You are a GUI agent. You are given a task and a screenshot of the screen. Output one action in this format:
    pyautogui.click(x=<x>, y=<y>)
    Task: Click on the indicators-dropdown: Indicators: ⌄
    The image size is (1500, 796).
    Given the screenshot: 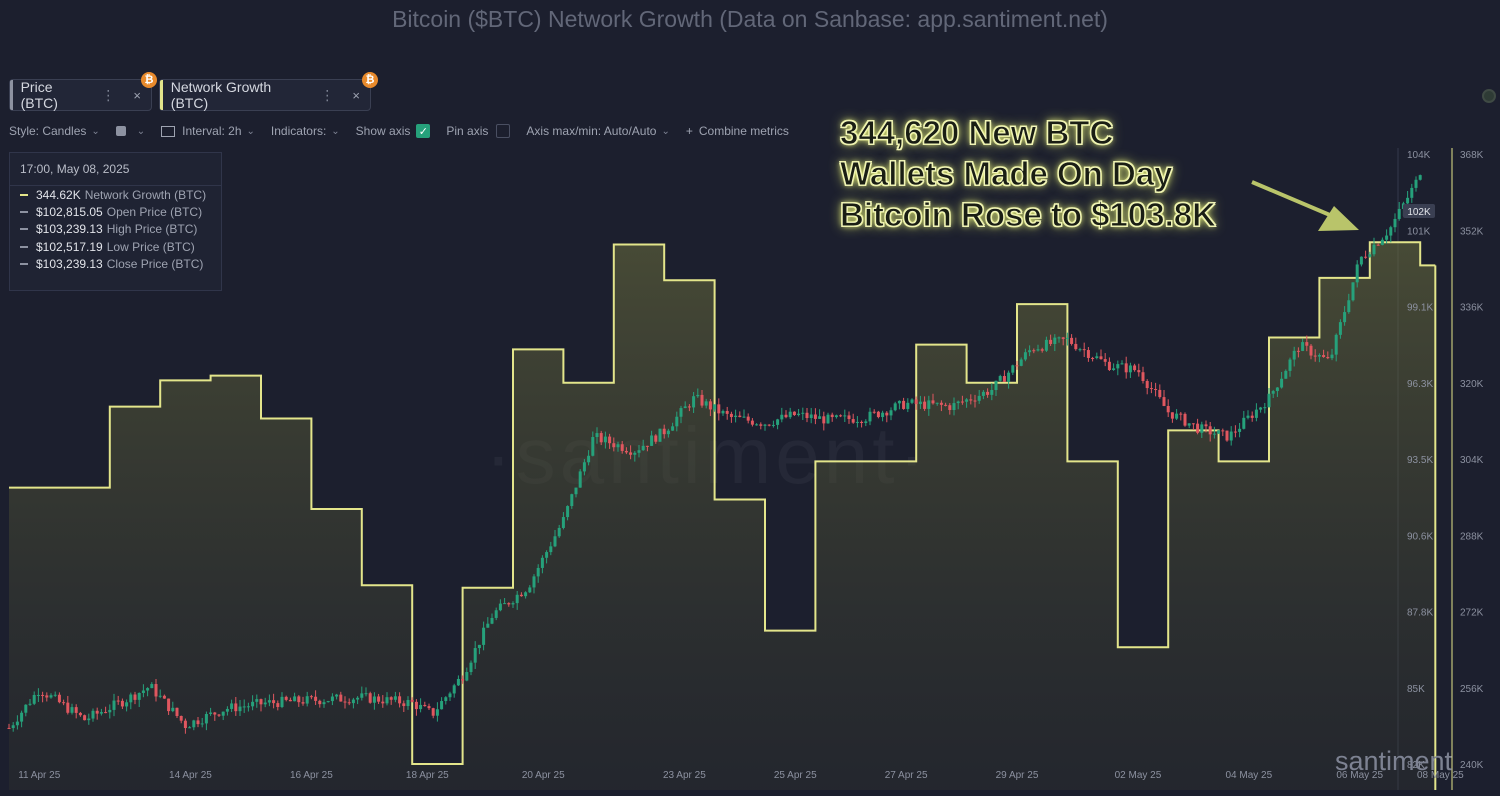 What is the action you would take?
    pyautogui.click(x=305, y=131)
    